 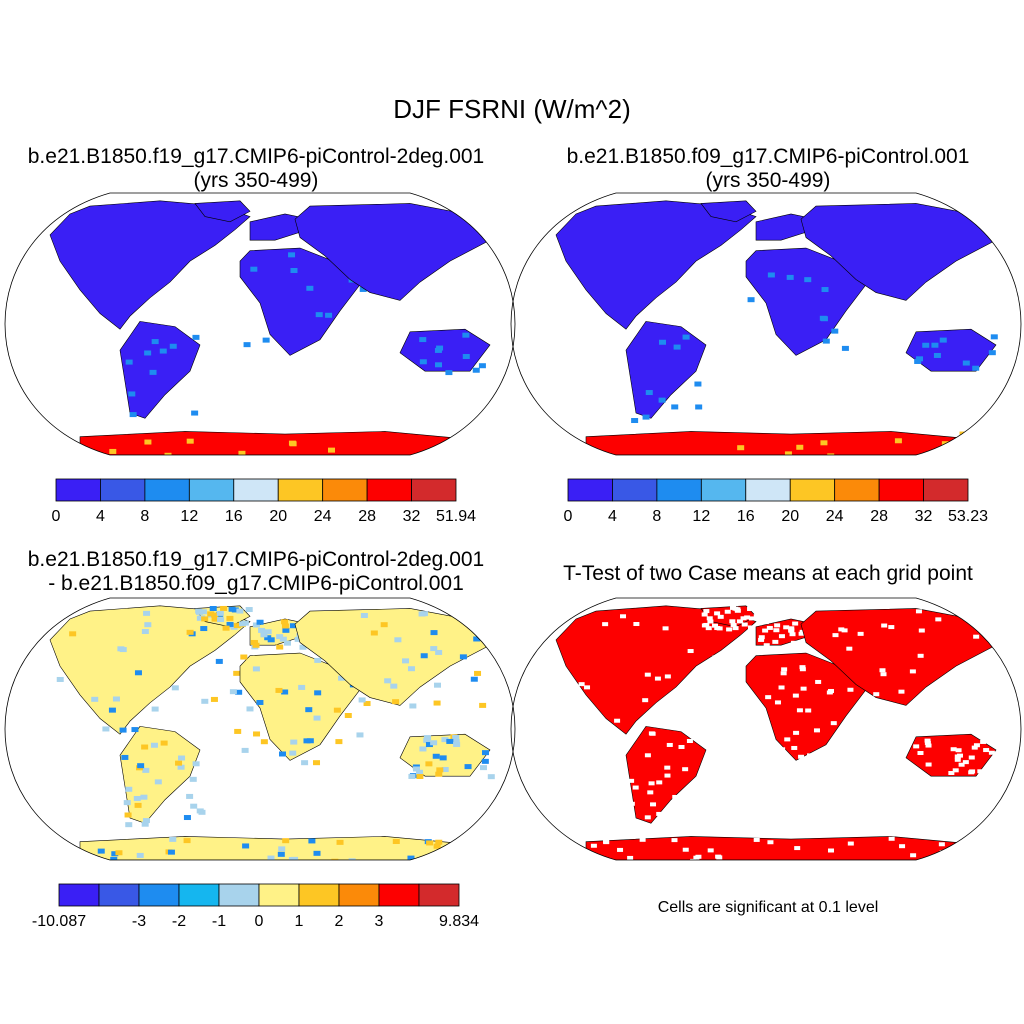 I want to click on landmass-samerica, so click(x=666, y=370).